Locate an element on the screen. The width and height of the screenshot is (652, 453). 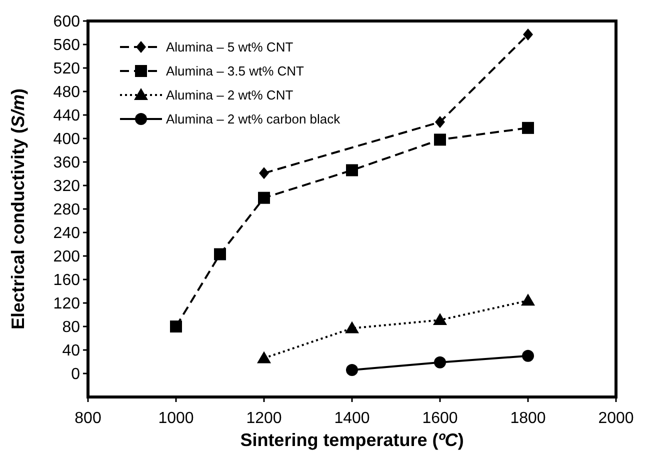
legend-label: Alumina – 3.5 wt% CNT is located at coordinates (235, 71).